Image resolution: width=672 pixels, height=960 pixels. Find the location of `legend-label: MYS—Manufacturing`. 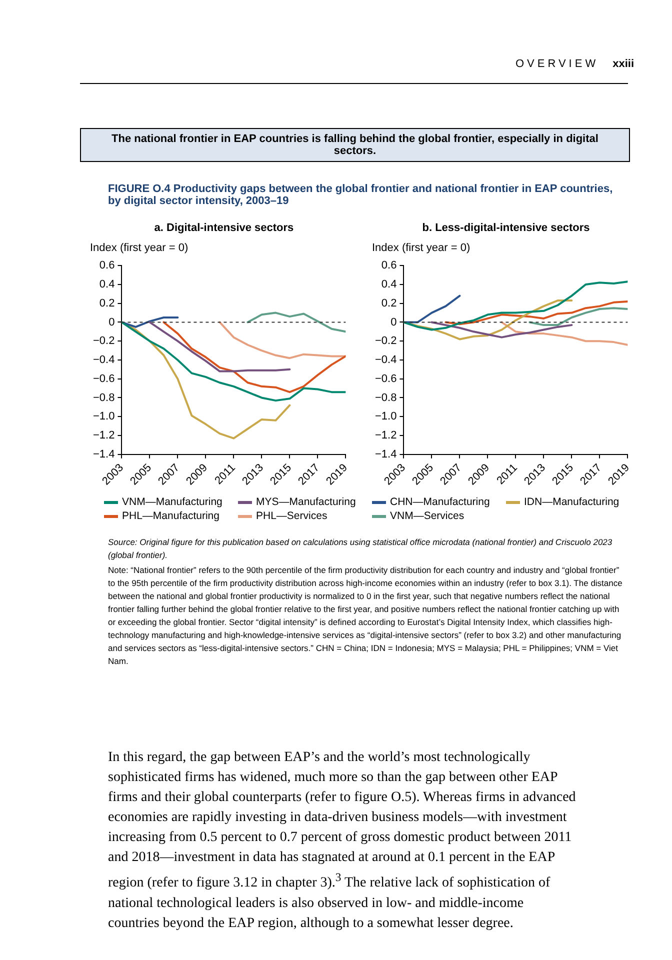

legend-label: MYS—Manufacturing is located at coordinates (306, 502).